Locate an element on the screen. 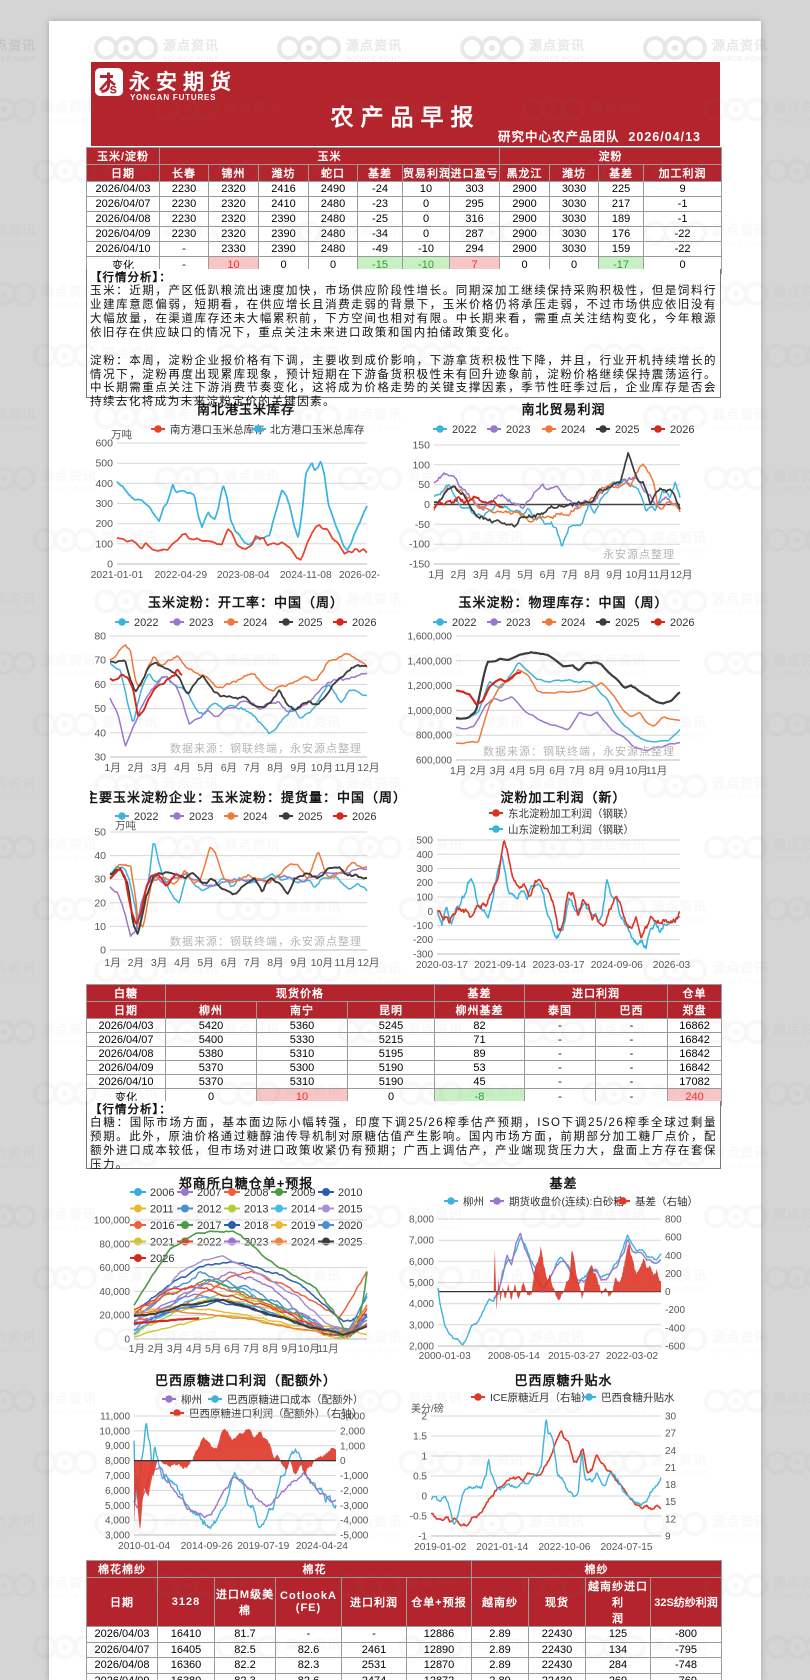 This screenshot has width=810, height=1680. svg-text: 300 is located at coordinates (424, 869).